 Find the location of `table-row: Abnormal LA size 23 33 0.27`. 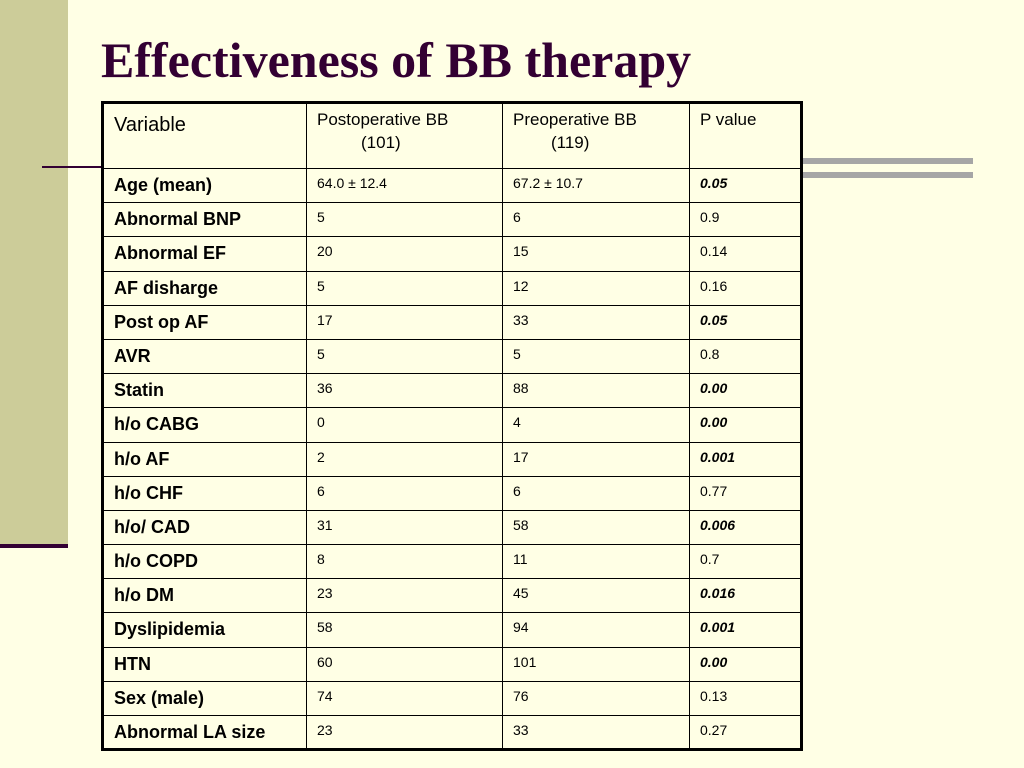

table-row: Abnormal LA size 23 33 0.27 is located at coordinates (452, 732).